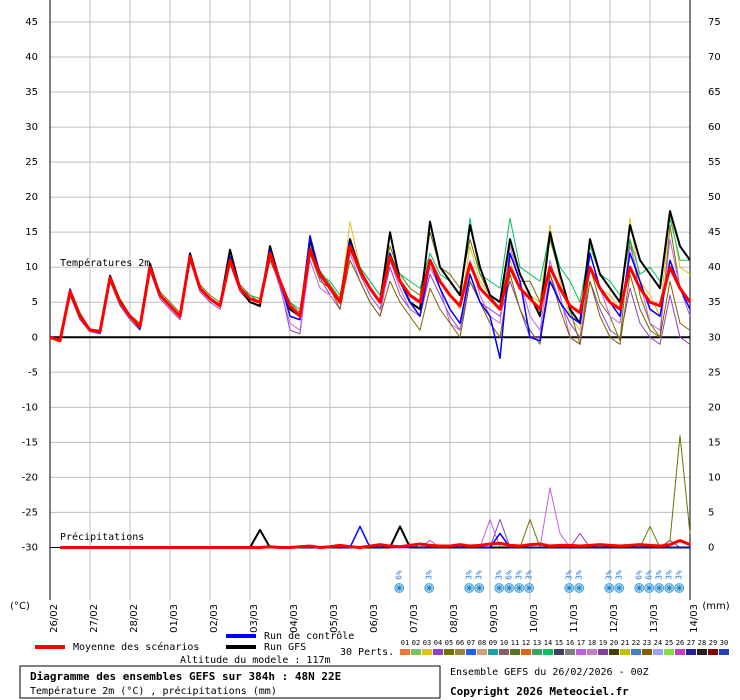  Describe the element at coordinates (714, 162) in the screenshot. I see `y2-tick-label: 55` at that location.